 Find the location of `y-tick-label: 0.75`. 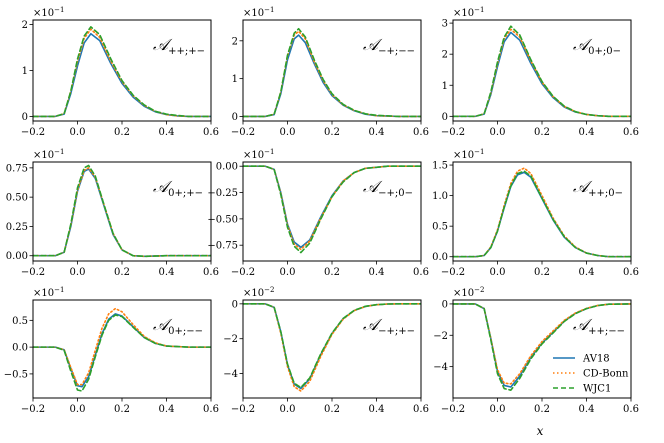

y-tick-label: 0.75 is located at coordinates (17, 168).